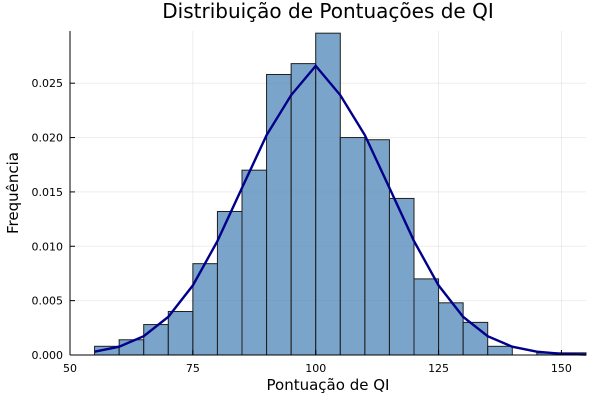 The image size is (600, 400). Describe the element at coordinates (70, 368) in the screenshot. I see `x-tick-label-0: 50` at that location.